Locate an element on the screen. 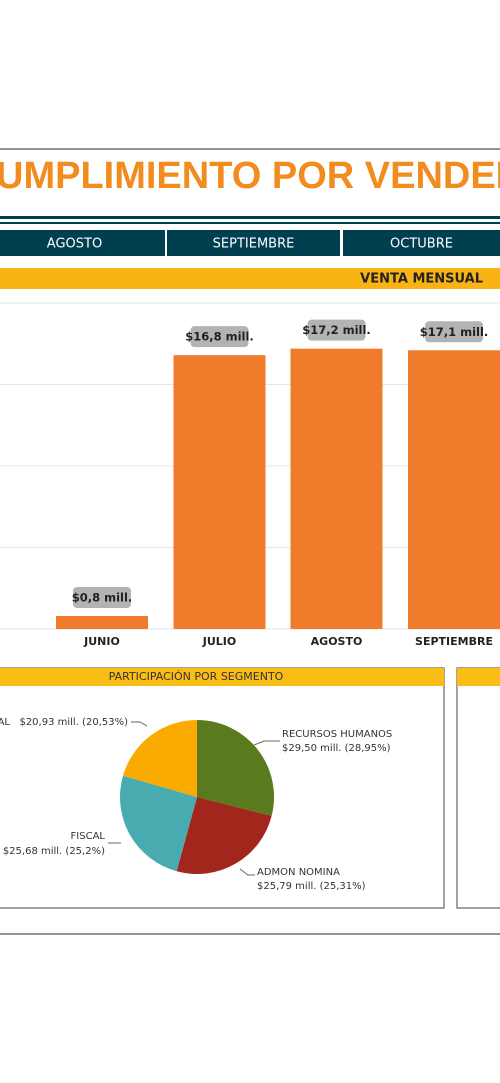 This screenshot has height=1083, width=500. slice-value: $29,50 mill. (28,95%) is located at coordinates (336, 748).